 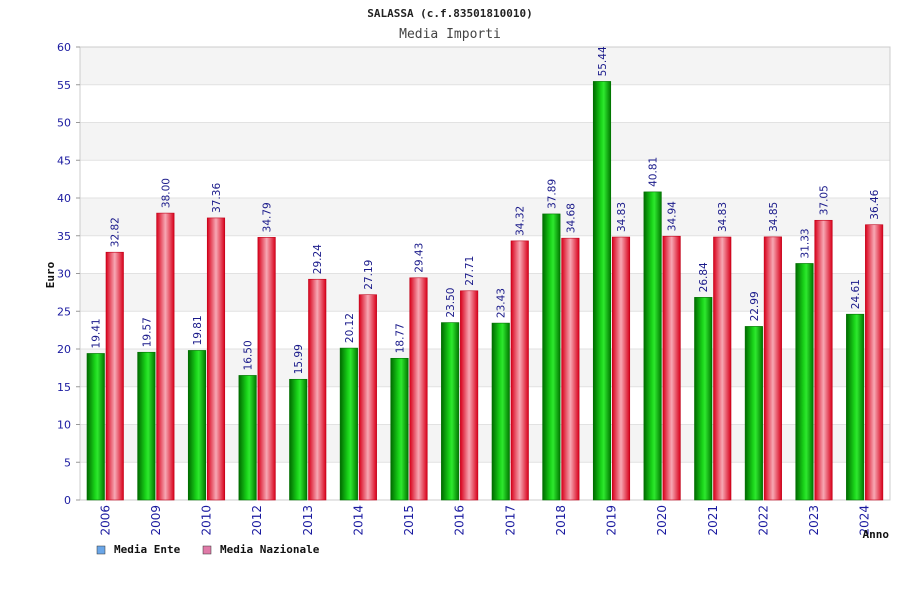 What do you see at coordinates (64, 236) in the screenshot?
I see `y-tick-label: 35` at bounding box center [64, 236].